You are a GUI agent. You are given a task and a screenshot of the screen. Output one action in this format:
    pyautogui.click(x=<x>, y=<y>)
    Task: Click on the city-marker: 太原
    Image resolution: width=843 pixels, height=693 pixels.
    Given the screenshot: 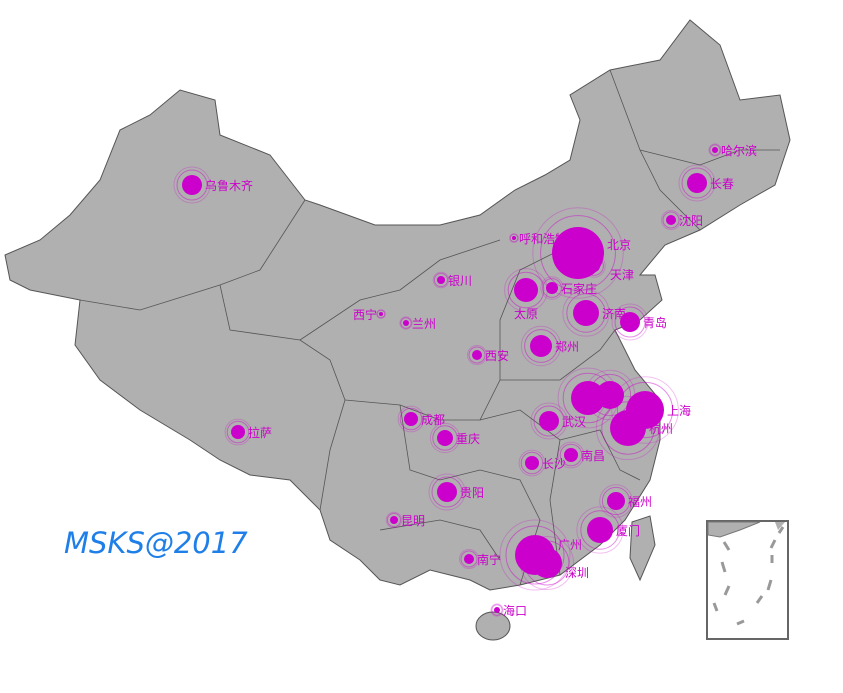 What is the action you would take?
    pyautogui.click(x=526, y=294)
    